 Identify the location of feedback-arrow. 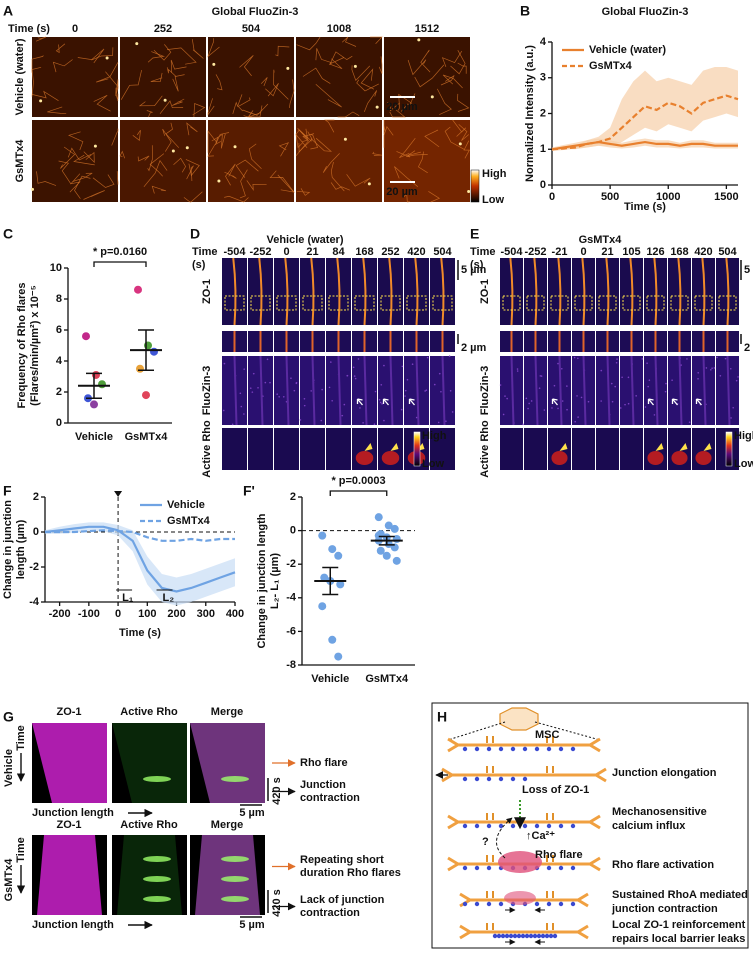
(504, 838).